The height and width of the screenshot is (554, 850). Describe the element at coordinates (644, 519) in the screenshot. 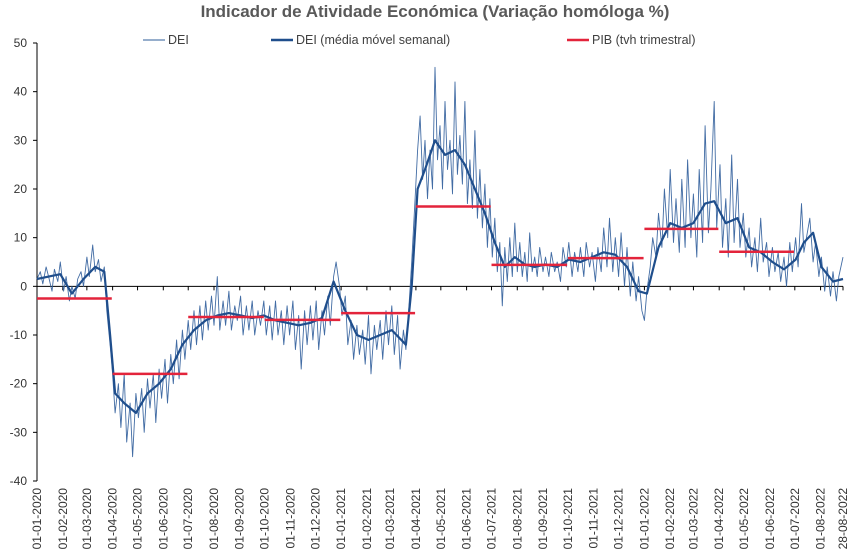

I see `x-tick-label: 01-01-2022` at that location.